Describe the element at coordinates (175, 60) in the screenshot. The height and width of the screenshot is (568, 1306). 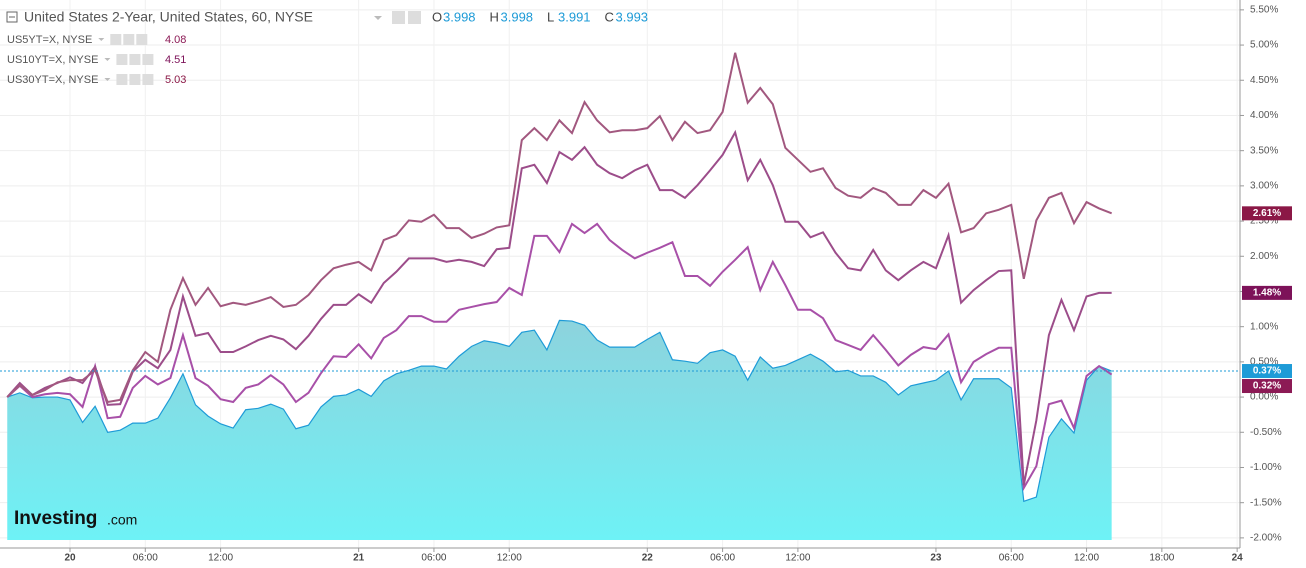
I see `legend-quote: 4.51` at that location.